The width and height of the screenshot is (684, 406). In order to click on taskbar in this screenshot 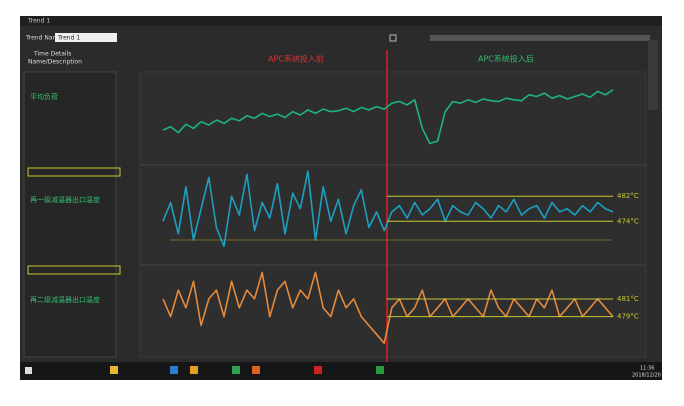, I will do `click(341, 371)`.